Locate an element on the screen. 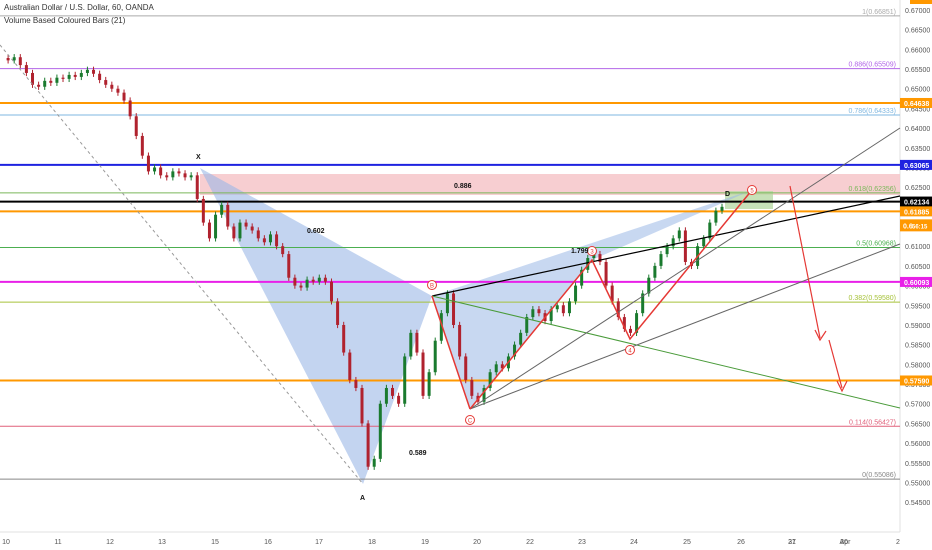  countdown-text: 56:15 is located at coordinates (920, 227).